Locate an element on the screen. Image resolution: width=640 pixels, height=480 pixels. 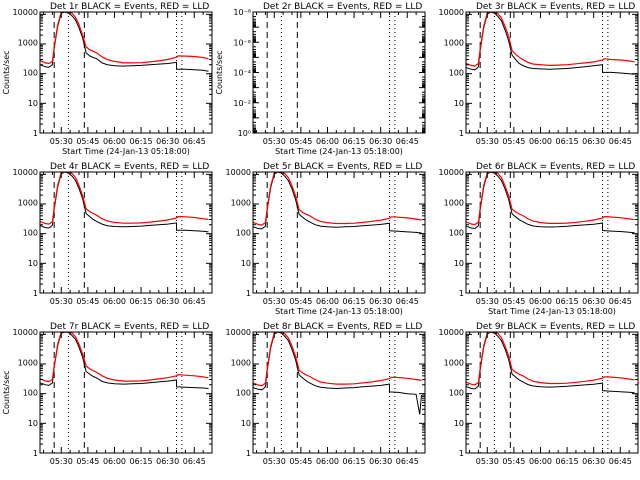
panel-title: Det 9r BLACK = Events, RED = LLD is located at coordinates (555, 327).